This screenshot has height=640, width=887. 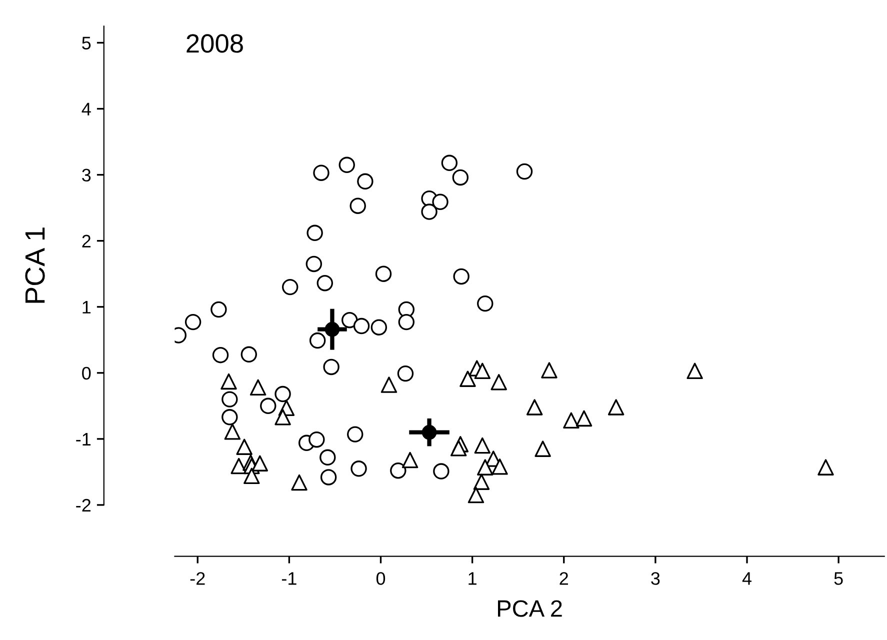 What do you see at coordinates (86, 373) in the screenshot?
I see `y-tick-label: 0` at bounding box center [86, 373].